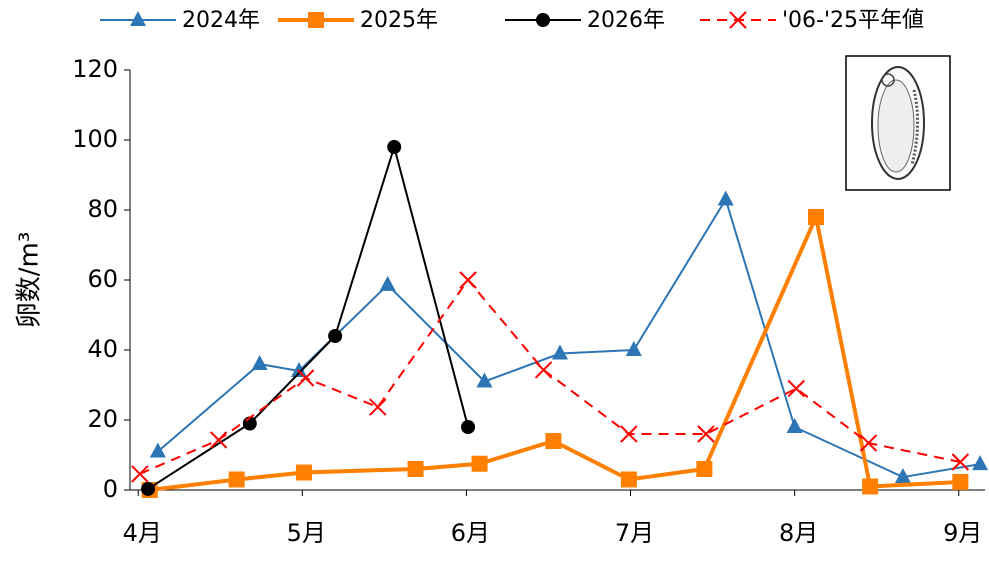 This screenshot has height=564, width=989. What do you see at coordinates (470, 533) in the screenshot?
I see `x-tick-label: 6月` at bounding box center [470, 533].